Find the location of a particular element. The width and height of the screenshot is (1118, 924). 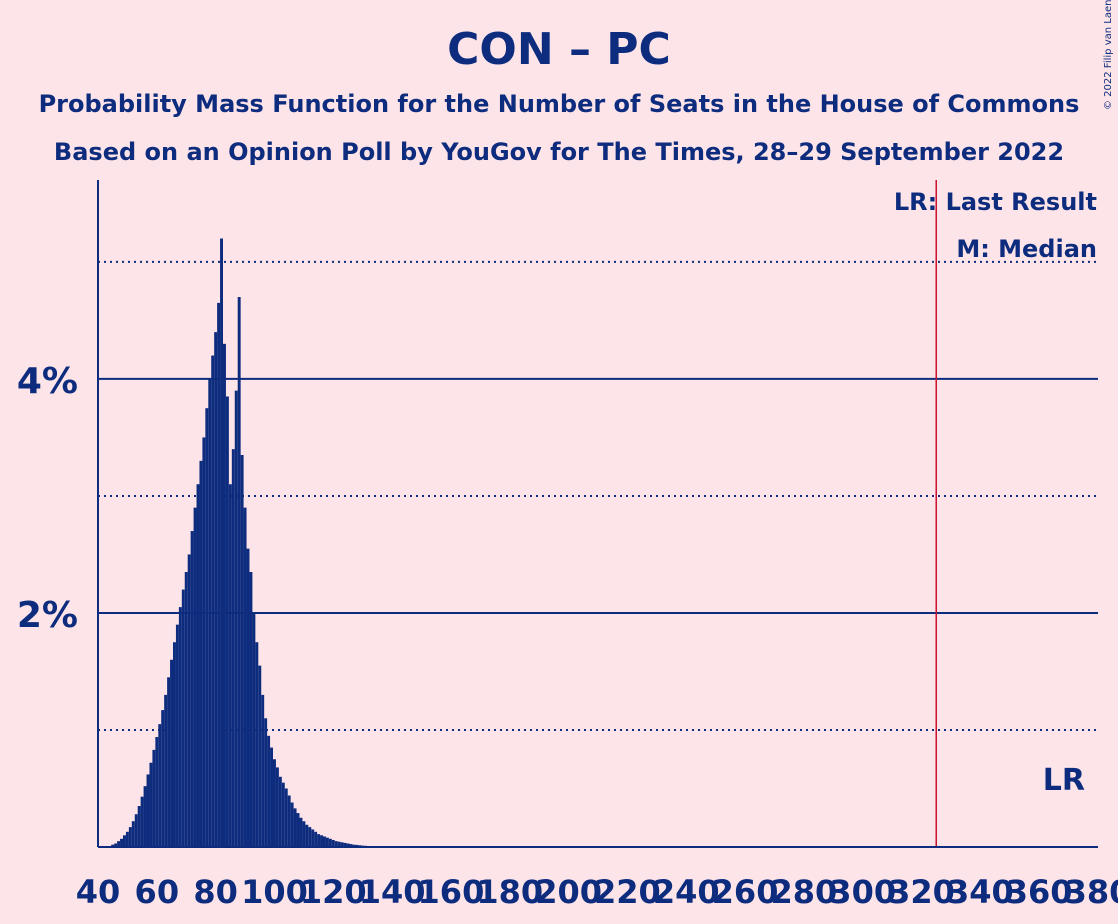

x-tick-label: 80 is located at coordinates (215, 892).